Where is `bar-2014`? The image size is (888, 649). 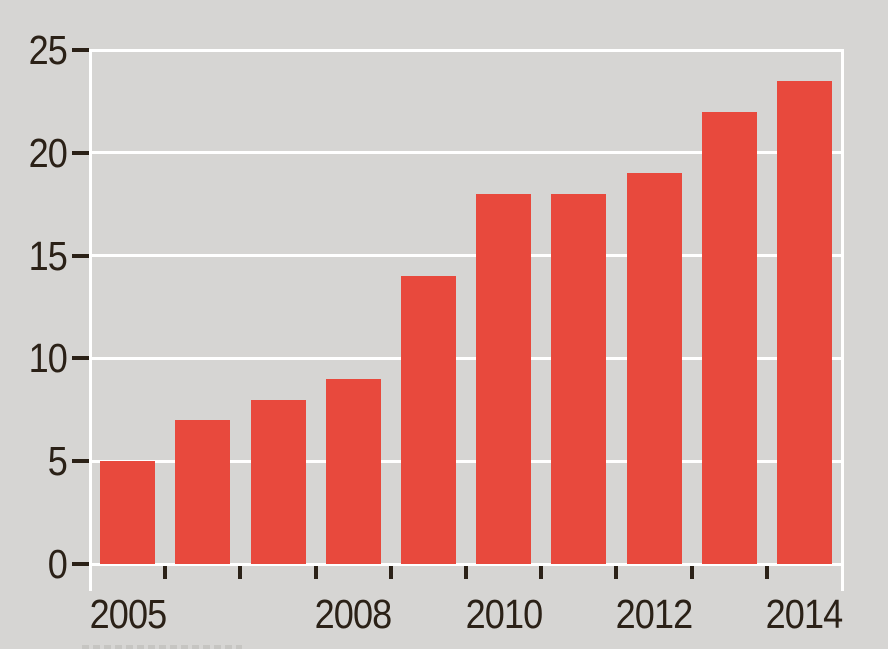 bar-2014 is located at coordinates (804, 322).